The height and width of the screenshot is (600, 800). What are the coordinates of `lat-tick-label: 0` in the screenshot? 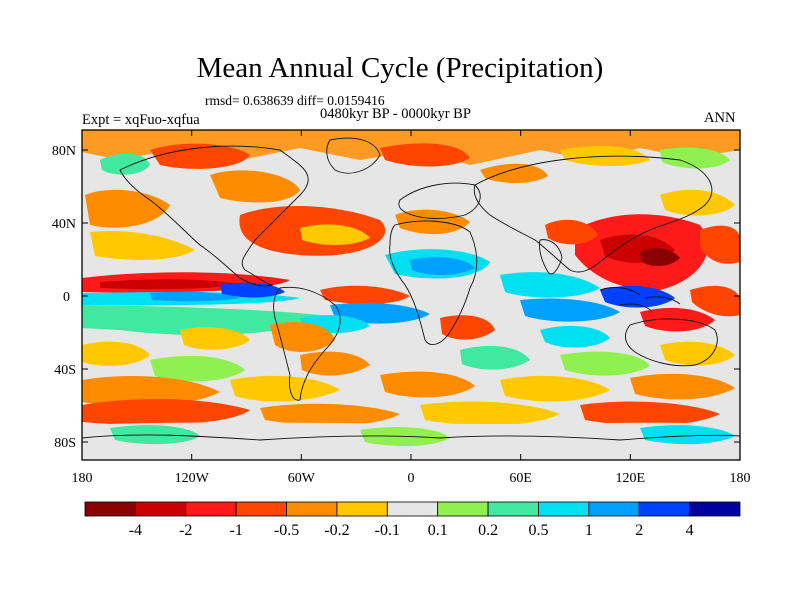 It's located at (66, 297).